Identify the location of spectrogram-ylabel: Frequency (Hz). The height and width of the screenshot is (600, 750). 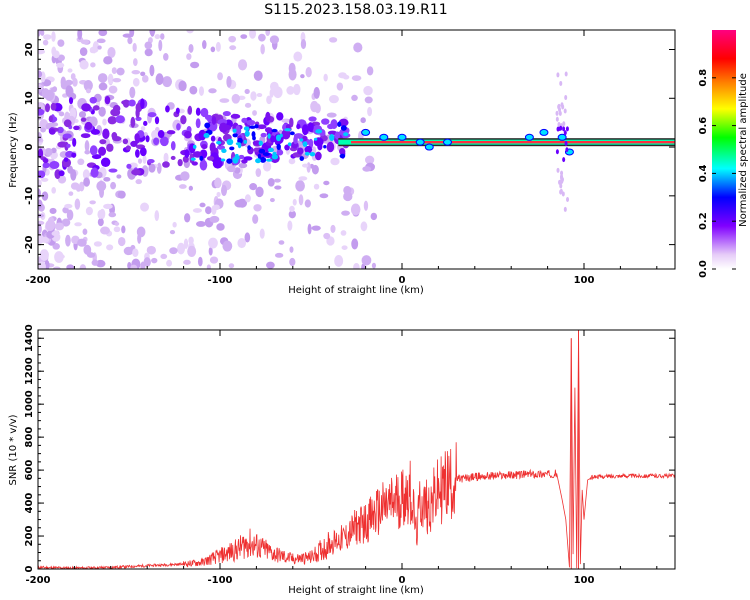
(13, 150).